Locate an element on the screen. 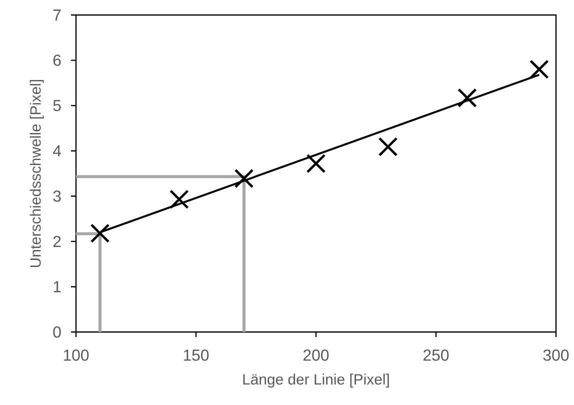 The image size is (574, 405). y-tick-label: 7 is located at coordinates (57, 15).